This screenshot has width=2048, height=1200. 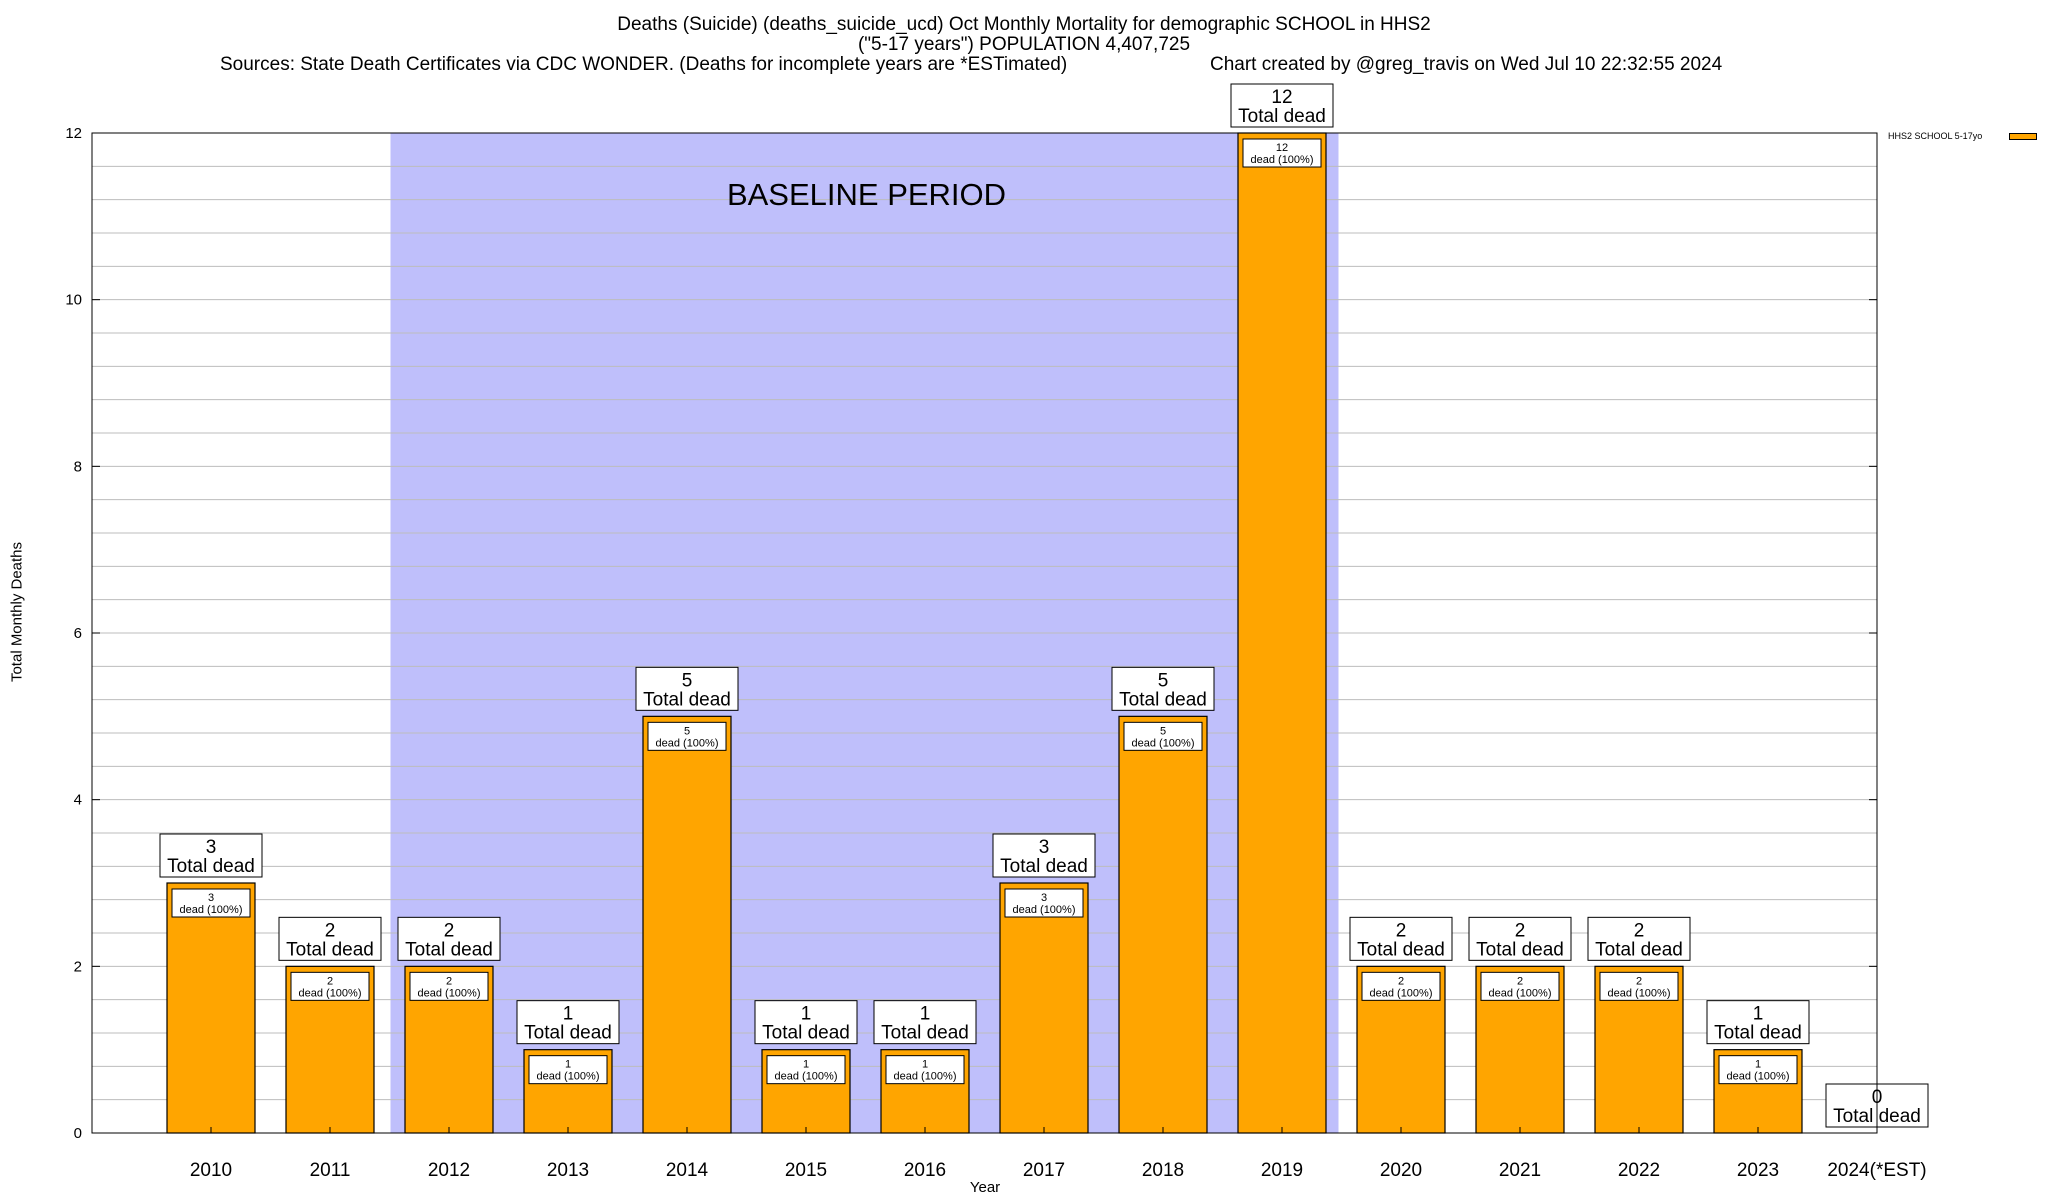 What do you see at coordinates (866, 194) in the screenshot?
I see `baseline-label: BASELINE PERIOD` at bounding box center [866, 194].